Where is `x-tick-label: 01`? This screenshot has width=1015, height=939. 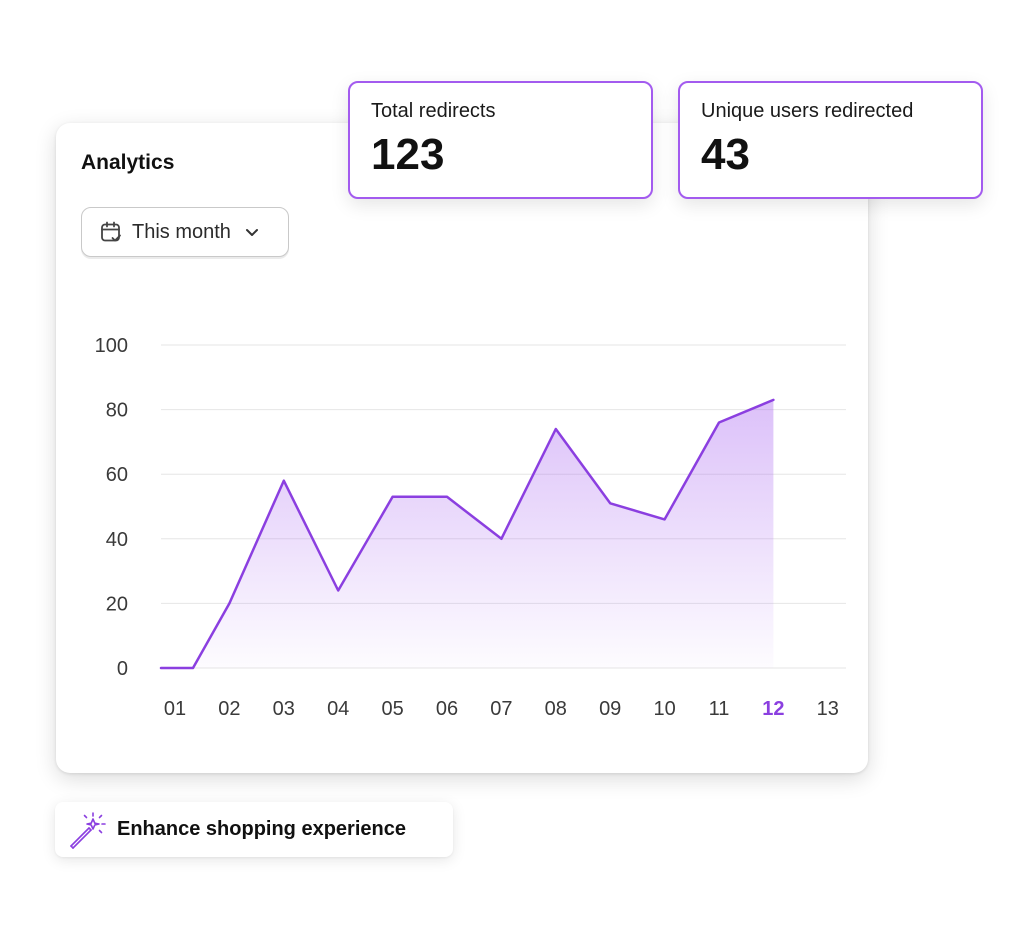 x-tick-label: 01 is located at coordinates (175, 709).